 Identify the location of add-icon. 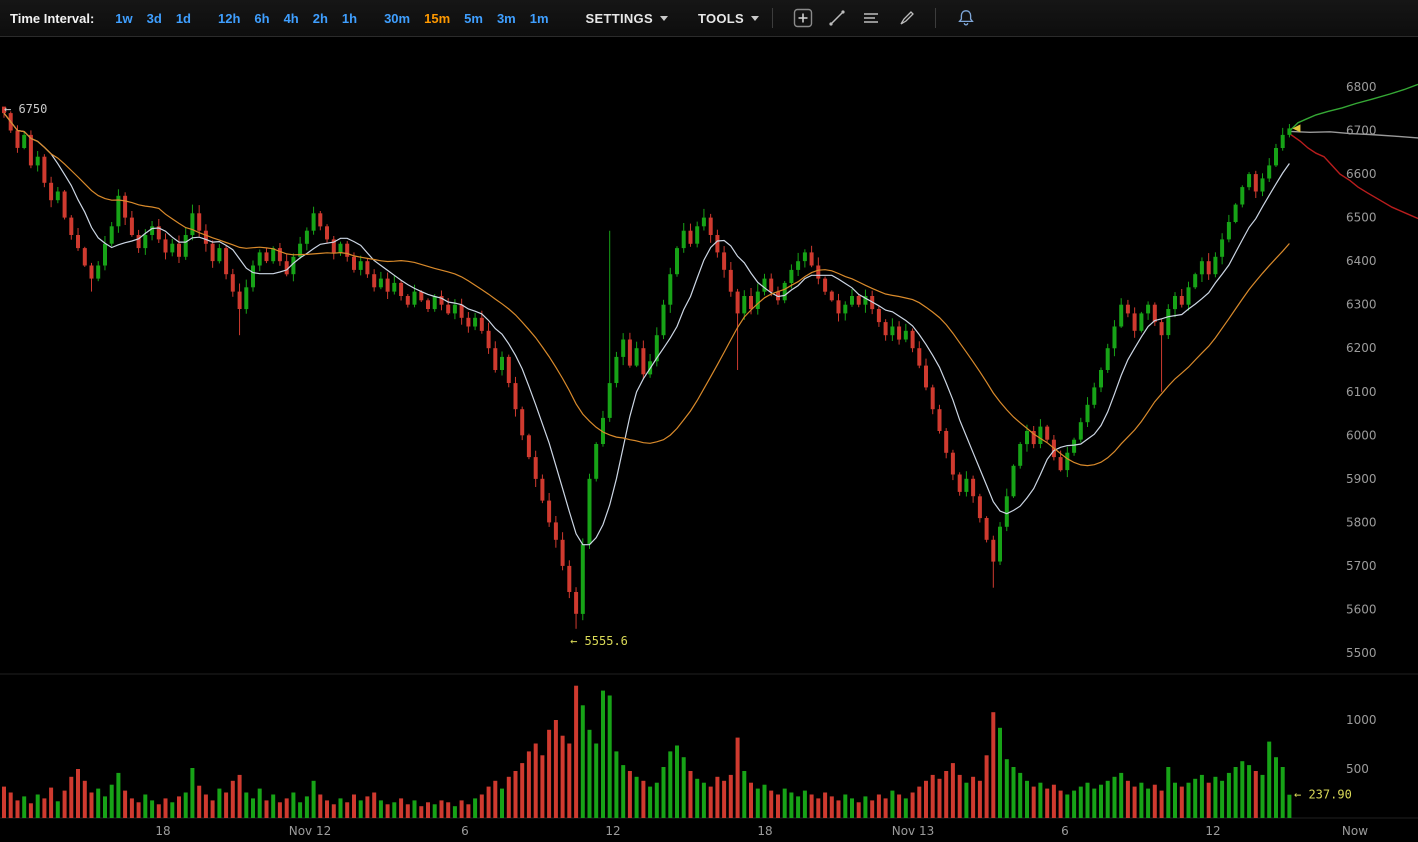
(803, 18).